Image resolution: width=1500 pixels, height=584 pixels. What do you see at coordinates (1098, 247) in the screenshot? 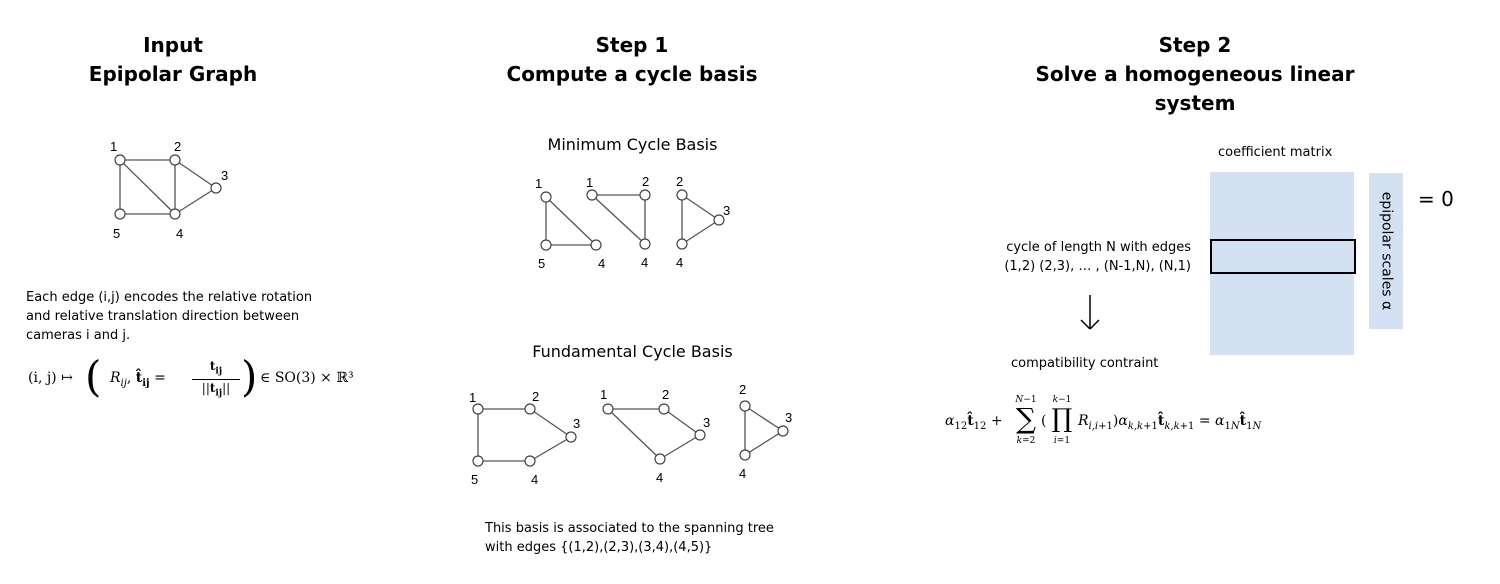
I see `cycle-description-line1: cycle of length N with edges` at bounding box center [1098, 247].